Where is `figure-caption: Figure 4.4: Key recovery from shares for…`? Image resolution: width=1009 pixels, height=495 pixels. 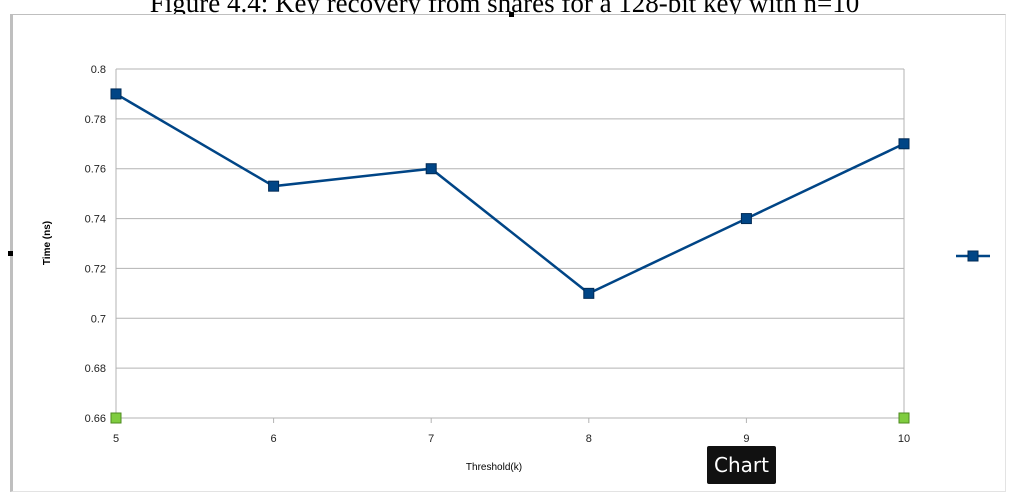
figure-caption: Figure 4.4: Key recovery from shares for… is located at coordinates (504, 9).